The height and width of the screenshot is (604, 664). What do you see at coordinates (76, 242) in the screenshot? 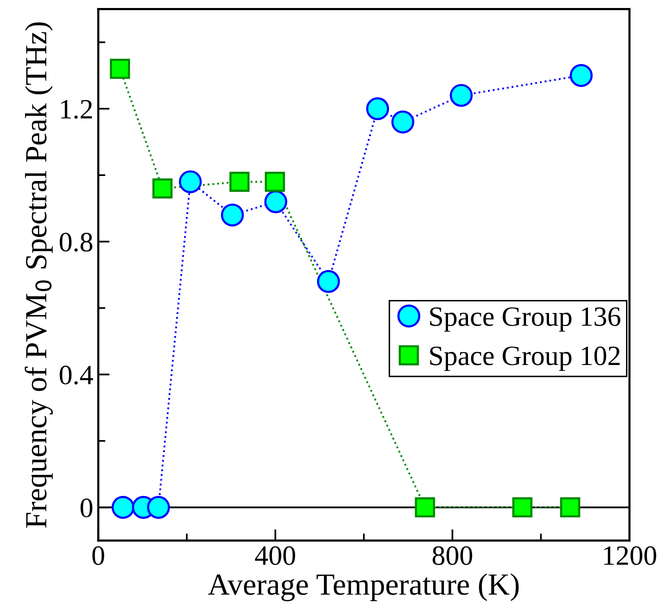
I see `y-tick-label: 0.8` at bounding box center [76, 242].